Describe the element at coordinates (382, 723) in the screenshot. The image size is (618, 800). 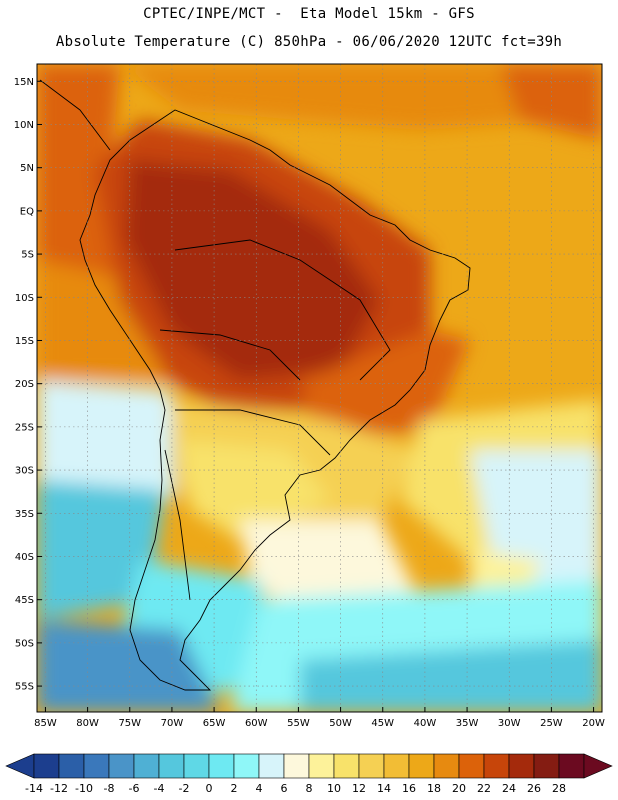
I see `lon-label: 45W` at that location.